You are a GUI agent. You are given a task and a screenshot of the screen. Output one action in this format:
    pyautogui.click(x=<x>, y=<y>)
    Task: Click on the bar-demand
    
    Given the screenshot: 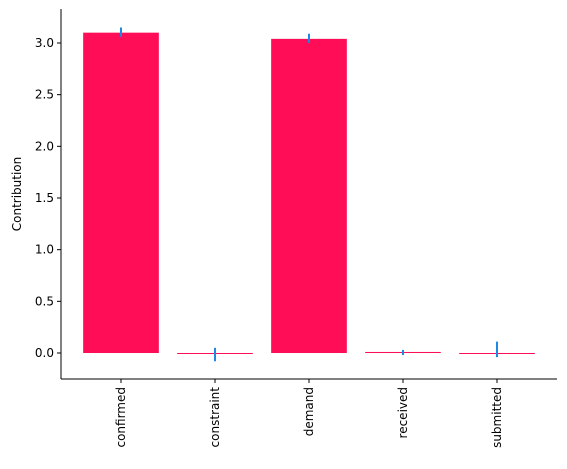 What is the action you would take?
    pyautogui.click(x=309, y=195)
    